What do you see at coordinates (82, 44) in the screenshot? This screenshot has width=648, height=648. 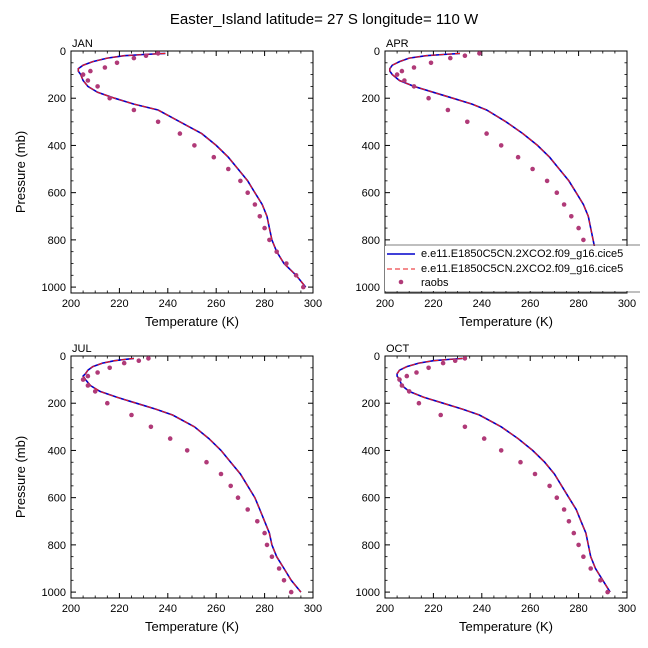 I see `panel-label: JAN` at bounding box center [82, 44].